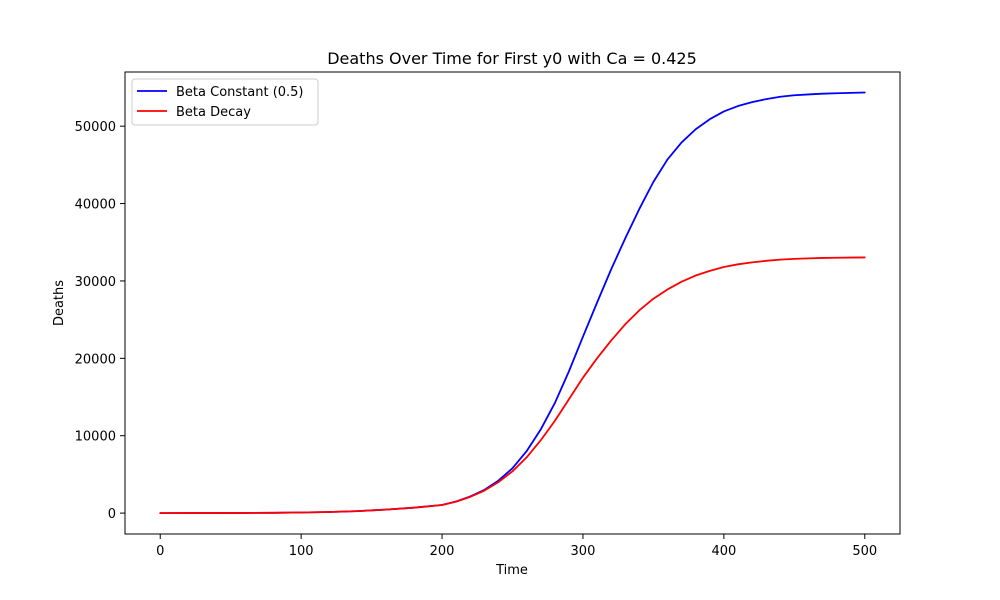 This screenshot has width=1000, height=600. Describe the element at coordinates (95, 205) in the screenshot. I see `y-tick-label: 40000` at that location.